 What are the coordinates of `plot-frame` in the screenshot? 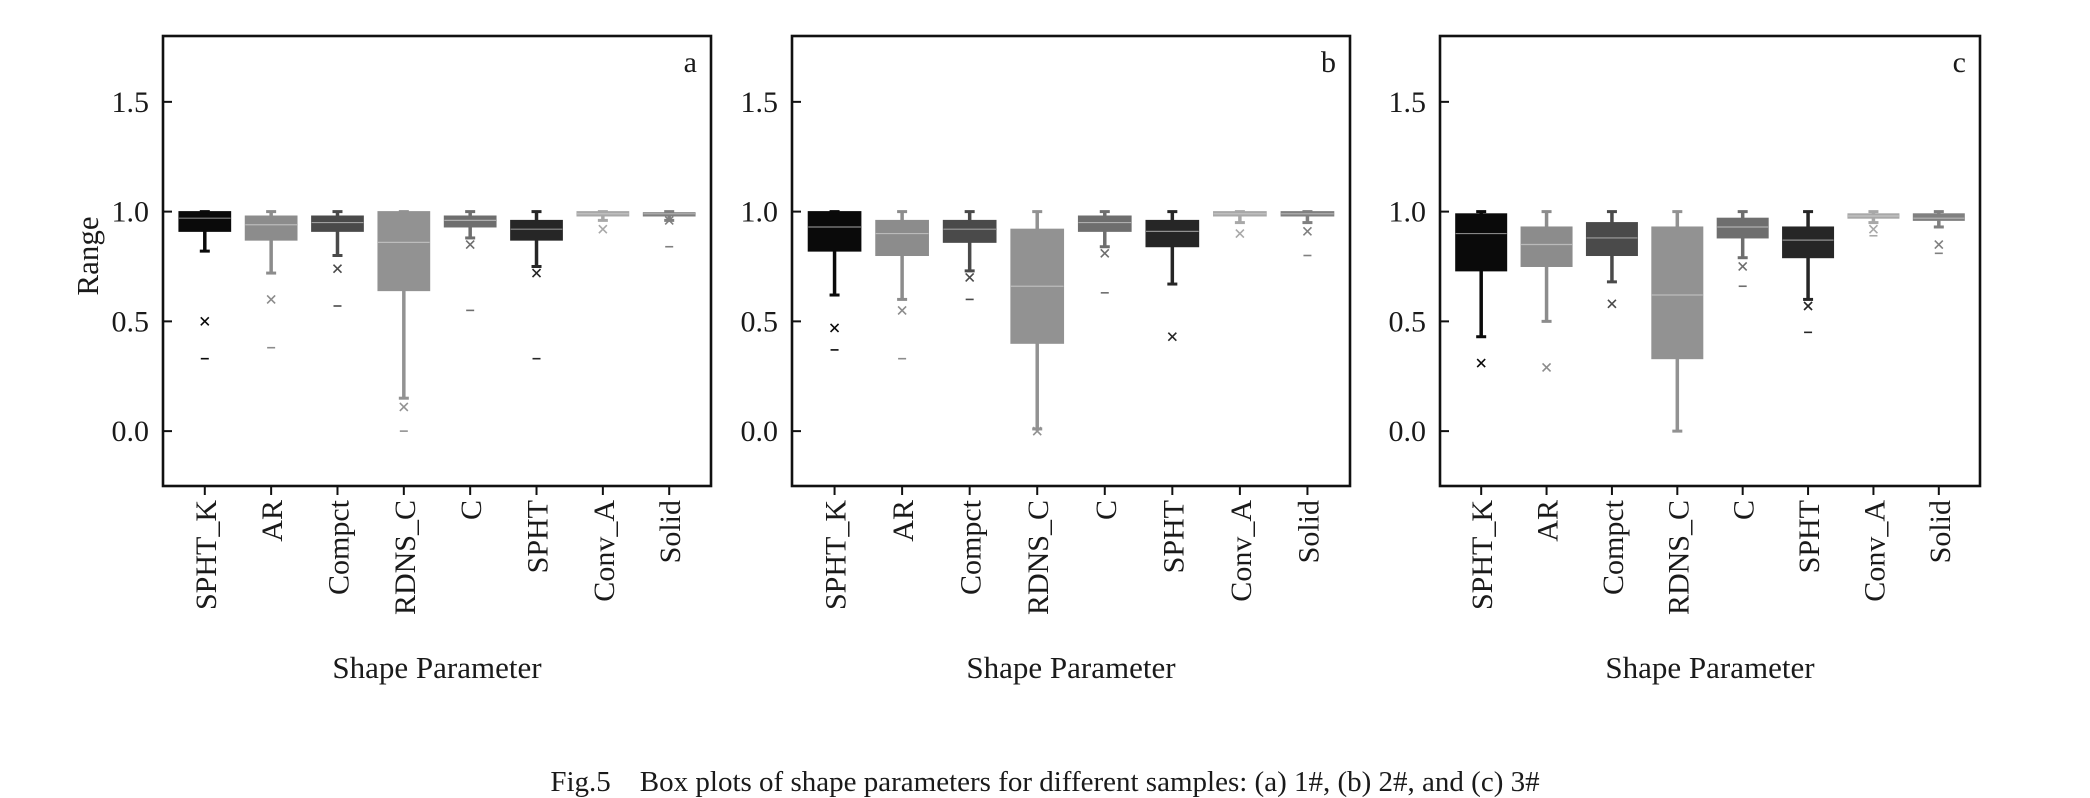 It's located at (1710, 261).